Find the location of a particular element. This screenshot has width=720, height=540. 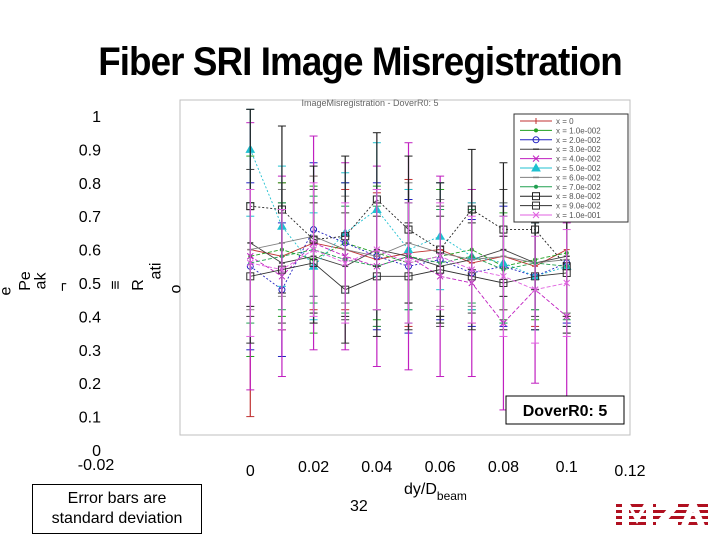

x-tick-label: 0.1 is located at coordinates (567, 467).